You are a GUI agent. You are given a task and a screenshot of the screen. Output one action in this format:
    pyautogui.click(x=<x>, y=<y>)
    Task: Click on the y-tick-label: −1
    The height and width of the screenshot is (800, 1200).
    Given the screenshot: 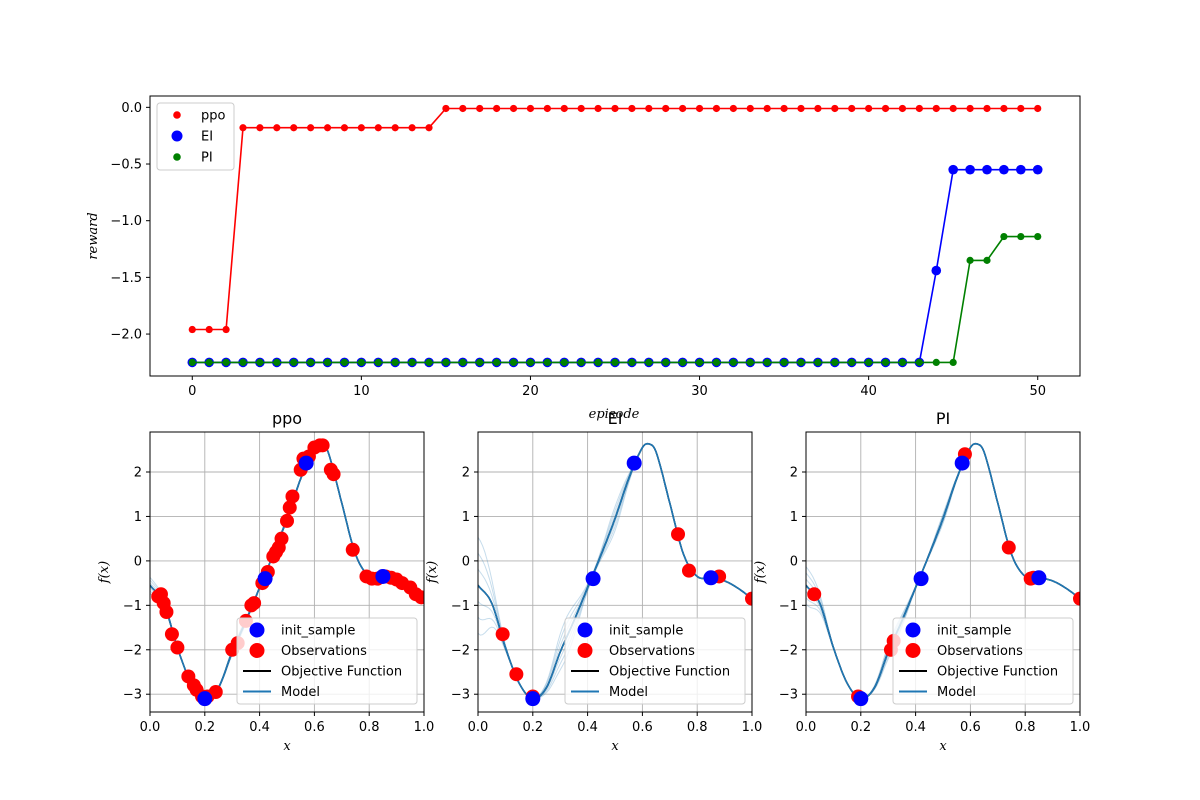 What is the action you would take?
    pyautogui.click(x=132, y=606)
    